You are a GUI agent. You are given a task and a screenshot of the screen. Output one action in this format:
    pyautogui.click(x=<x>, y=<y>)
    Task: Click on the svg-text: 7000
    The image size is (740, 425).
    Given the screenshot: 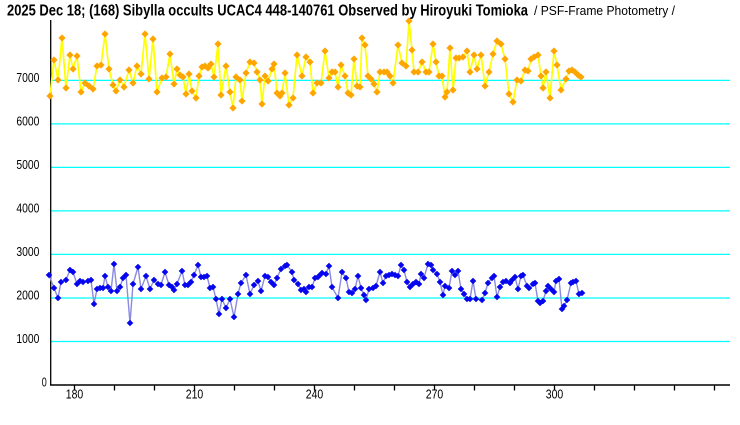 What is the action you would take?
    pyautogui.click(x=27, y=78)
    